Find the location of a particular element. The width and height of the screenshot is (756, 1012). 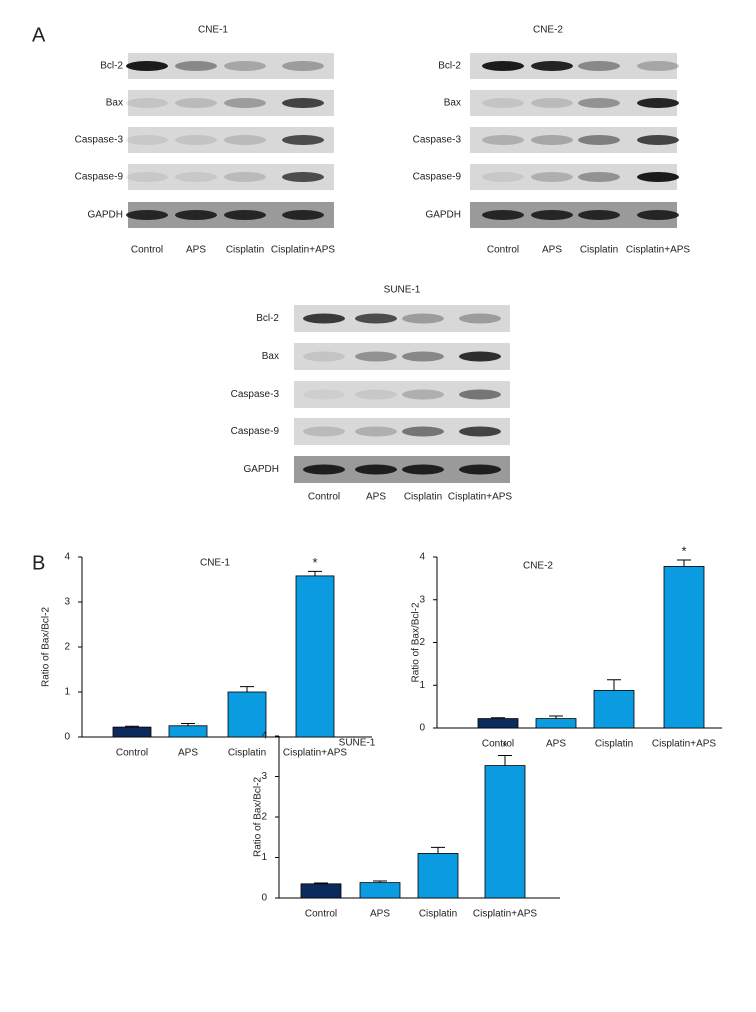

panel-label: B is located at coordinates (38, 563).